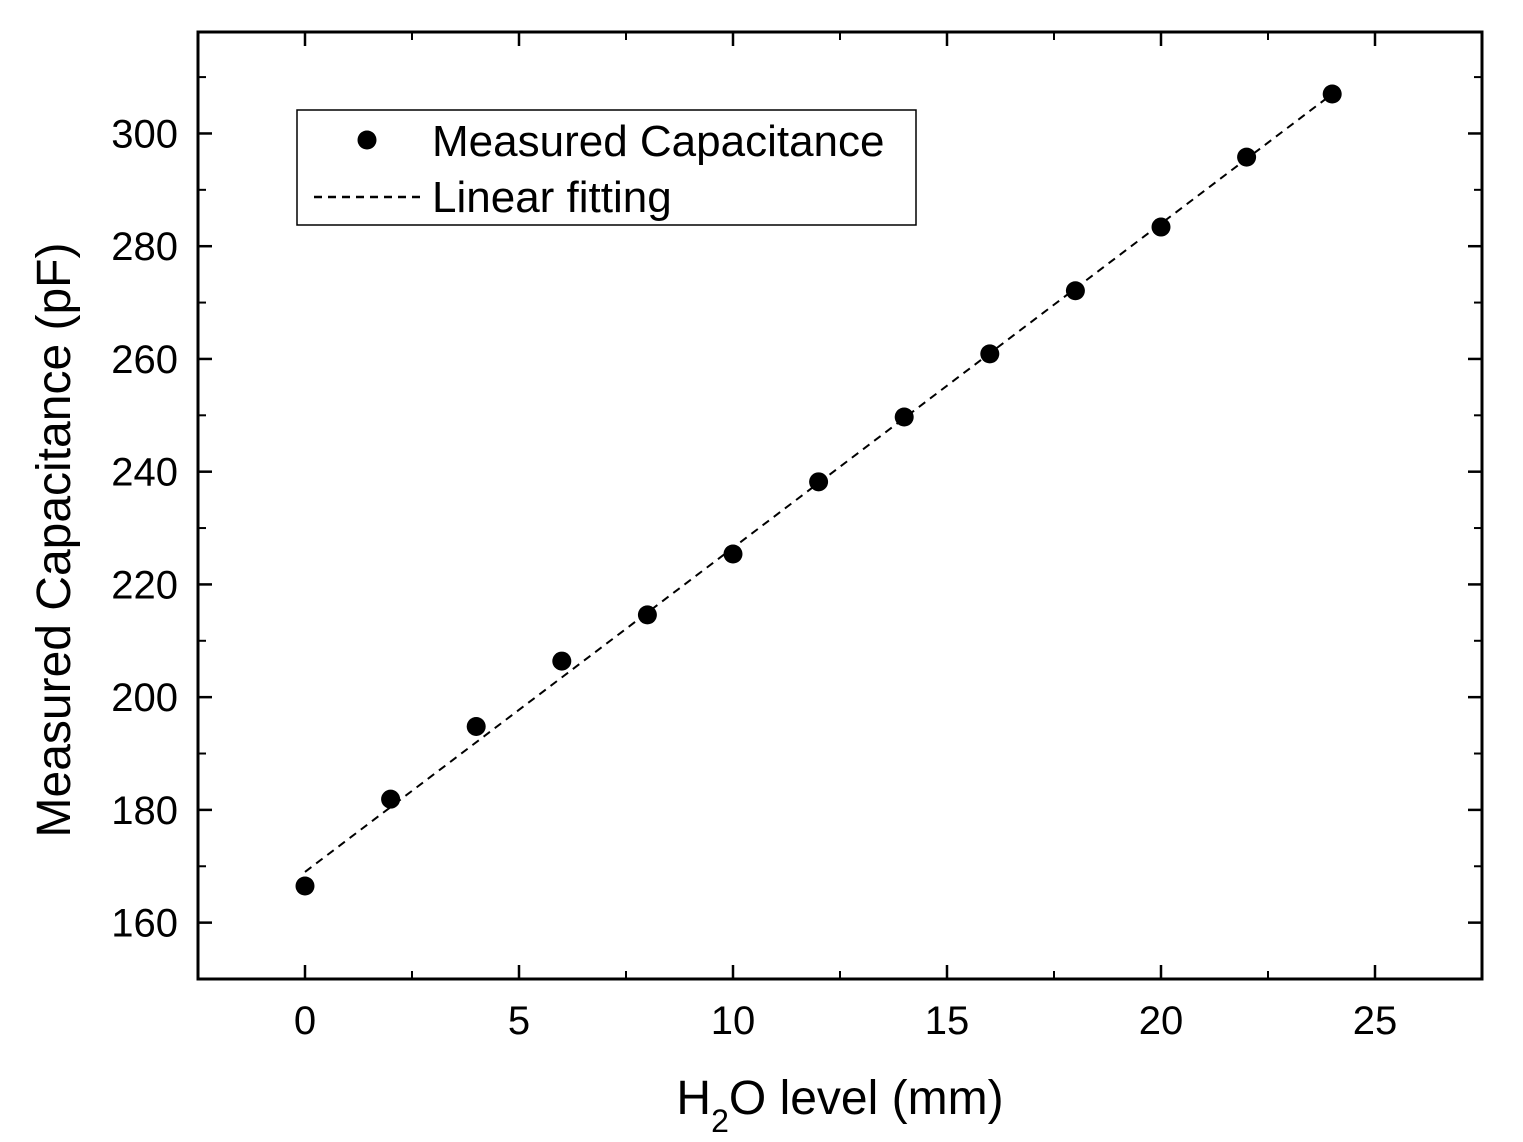 The height and width of the screenshot is (1142, 1523). Describe the element at coordinates (866, 1098) in the screenshot. I see `x-label-suffix: O level (mm)` at that location.